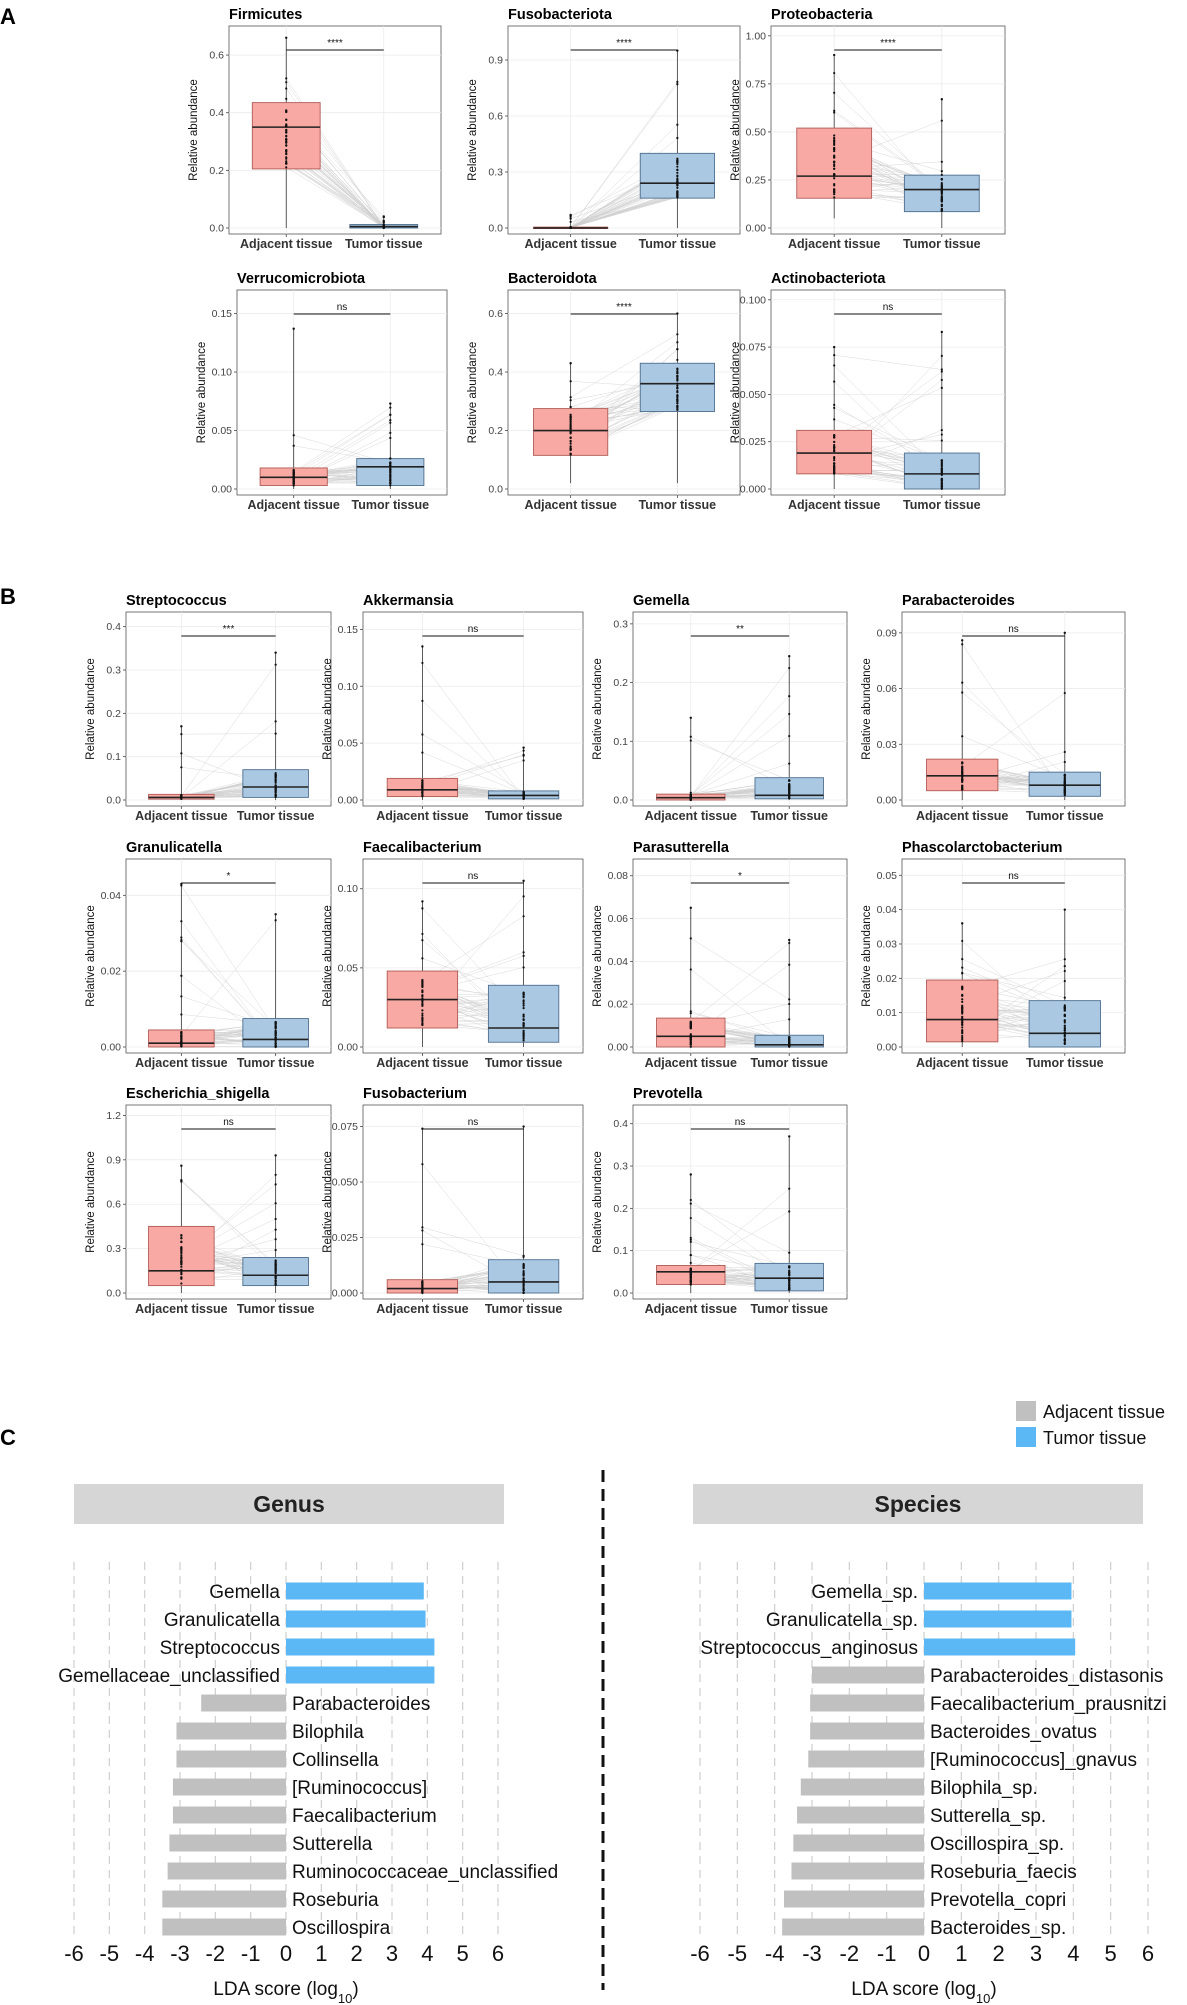 This screenshot has height=2005, width=1187. Describe the element at coordinates (988, 1704) in the screenshot. I see `lda-bar-row: Faecalibacterium_prausnitzi` at that location.